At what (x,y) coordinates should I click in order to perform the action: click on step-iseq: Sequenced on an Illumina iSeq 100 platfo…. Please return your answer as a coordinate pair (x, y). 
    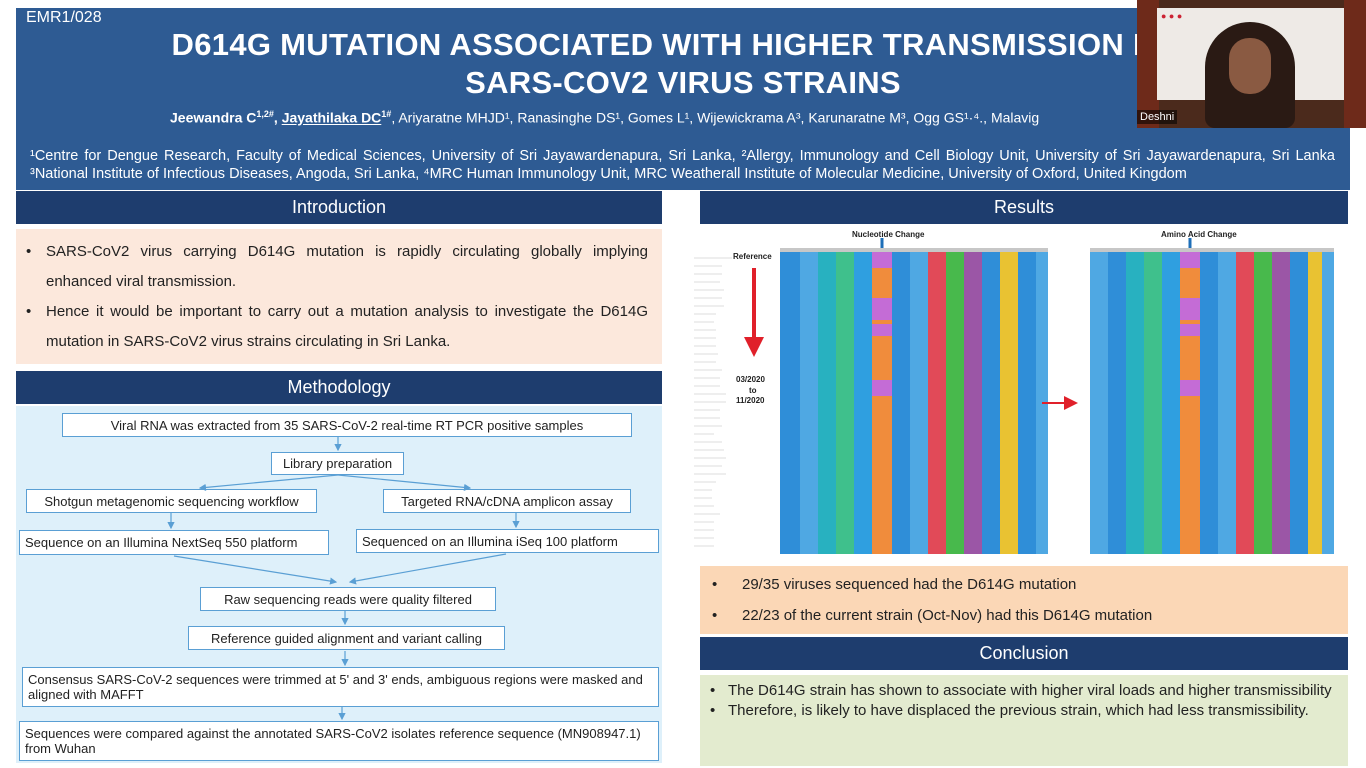
    Looking at the image, I should click on (507, 541).